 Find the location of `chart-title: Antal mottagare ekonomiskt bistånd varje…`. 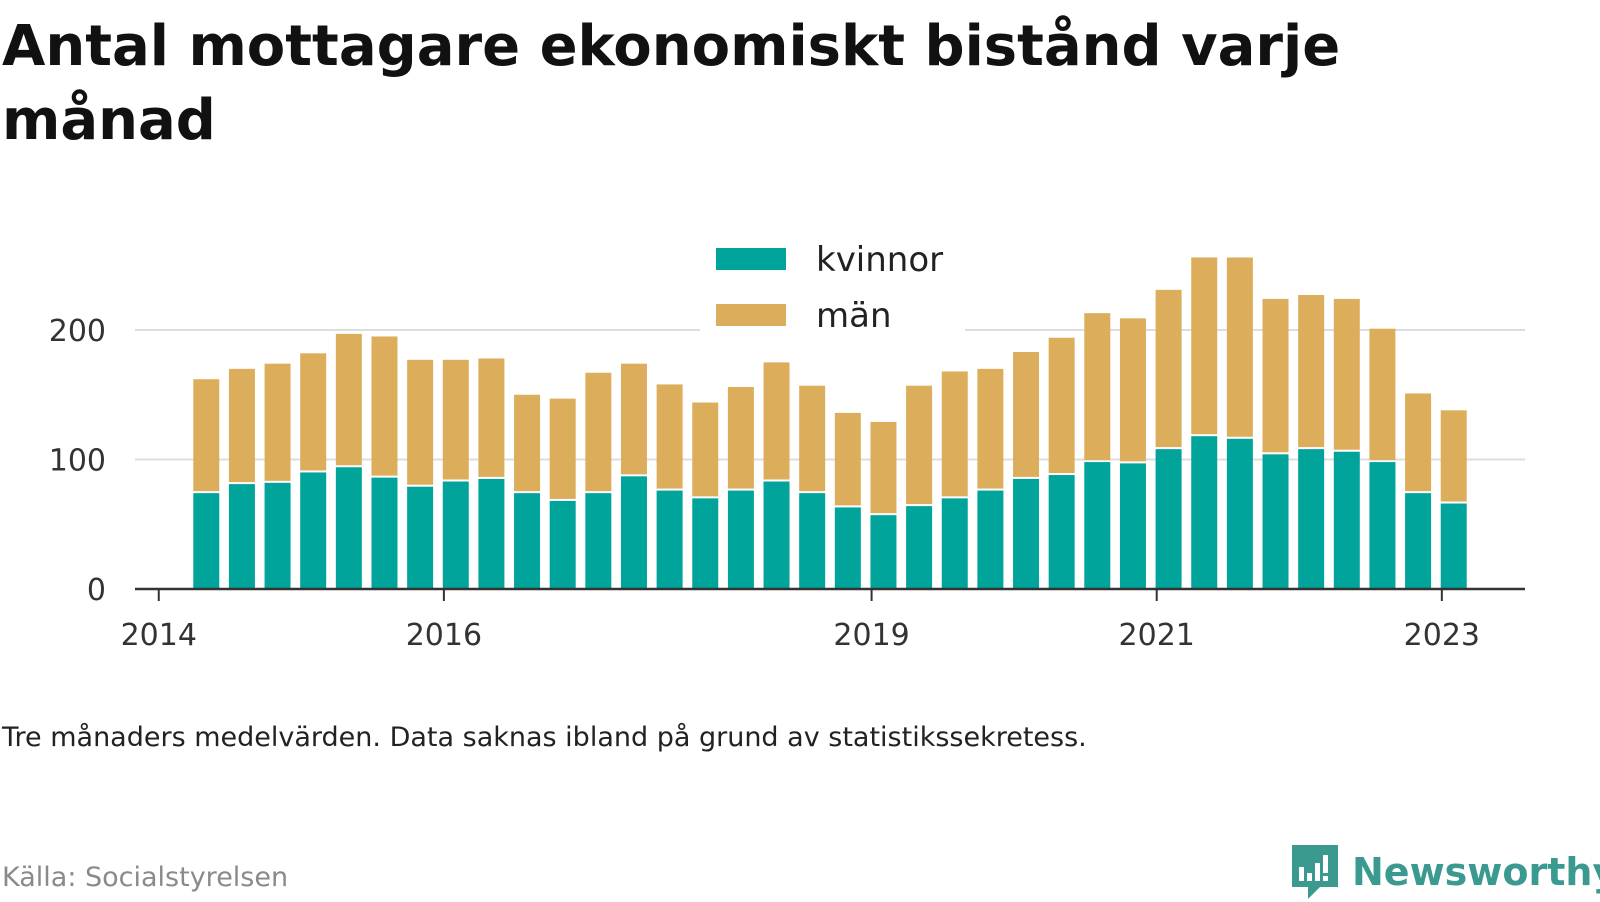

chart-title: Antal mottagare ekonomiskt bistånd varje… is located at coordinates (671, 83).